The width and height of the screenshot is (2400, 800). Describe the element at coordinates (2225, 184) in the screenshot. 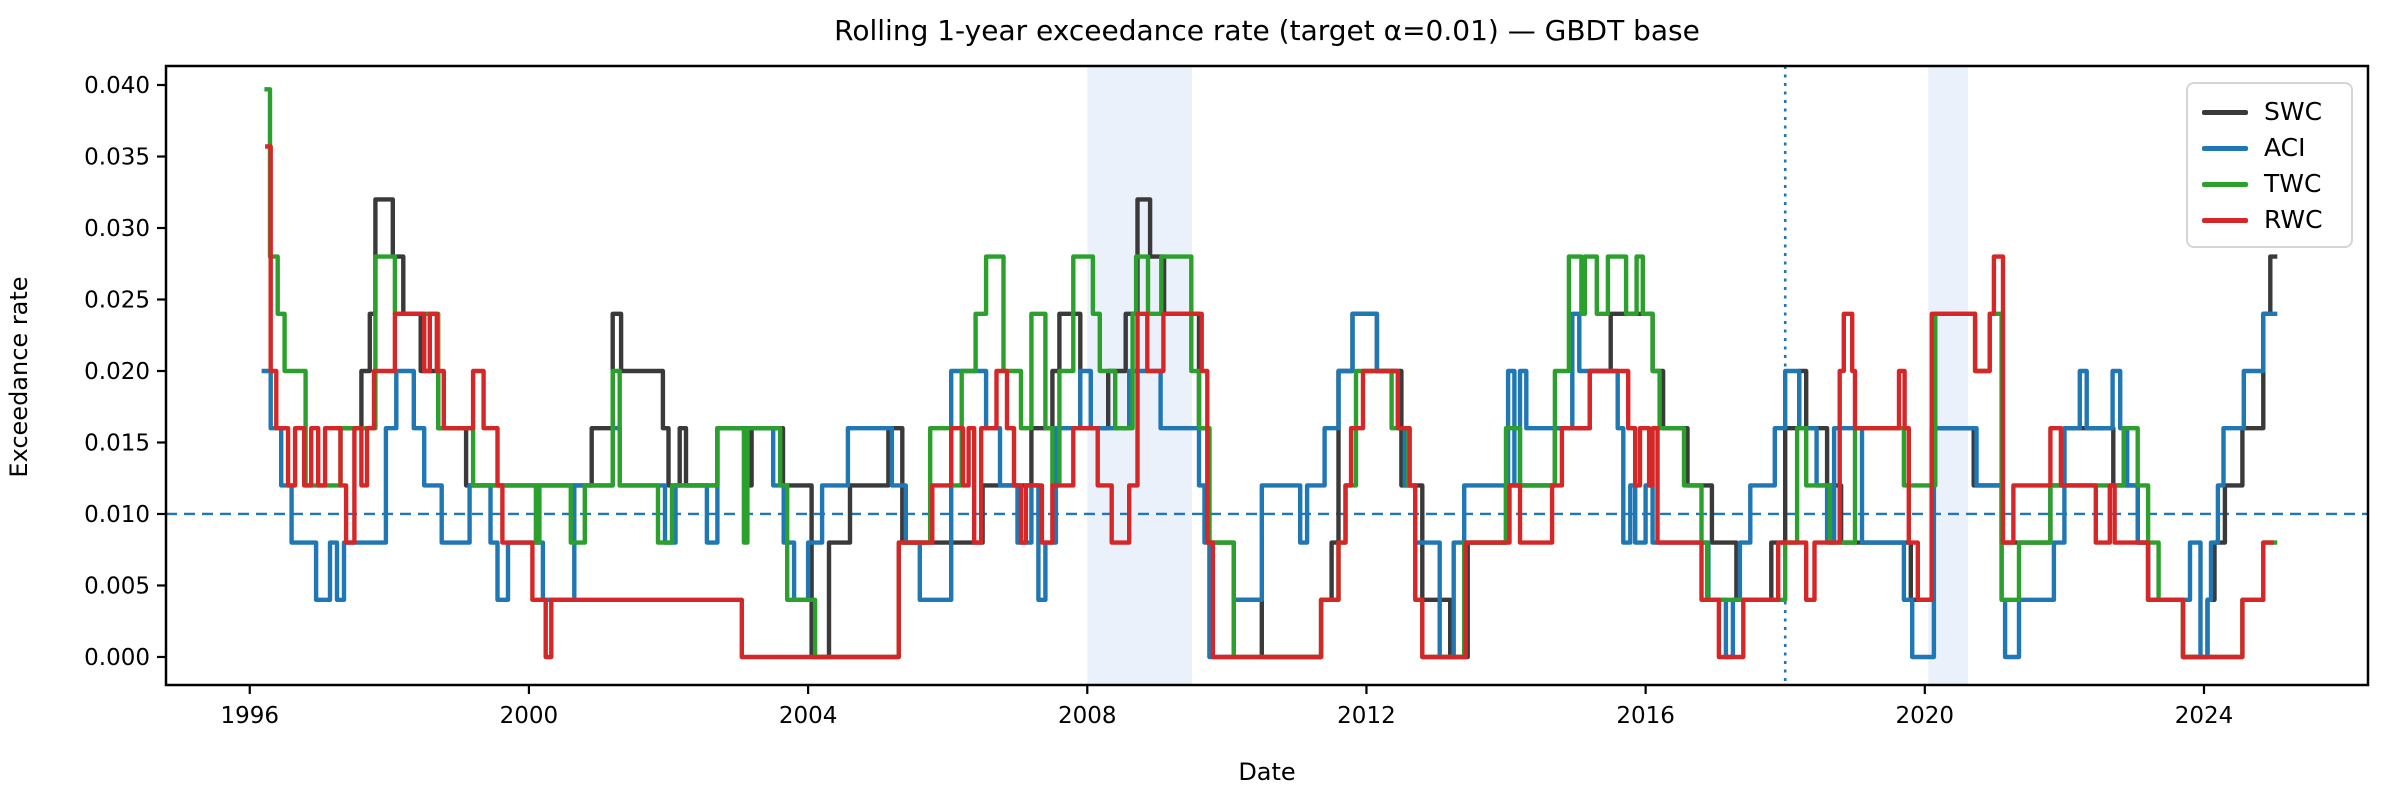

I see `twc-line-swatch` at that location.